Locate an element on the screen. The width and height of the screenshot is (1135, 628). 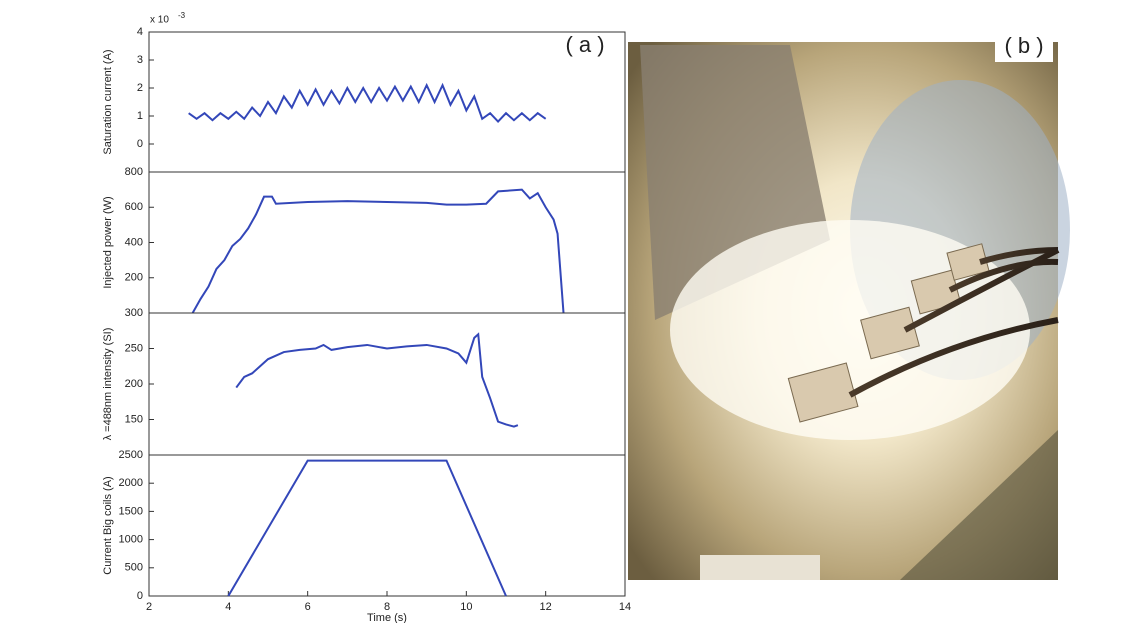
y-tick-label: 400 is located at coordinates (134, 242).